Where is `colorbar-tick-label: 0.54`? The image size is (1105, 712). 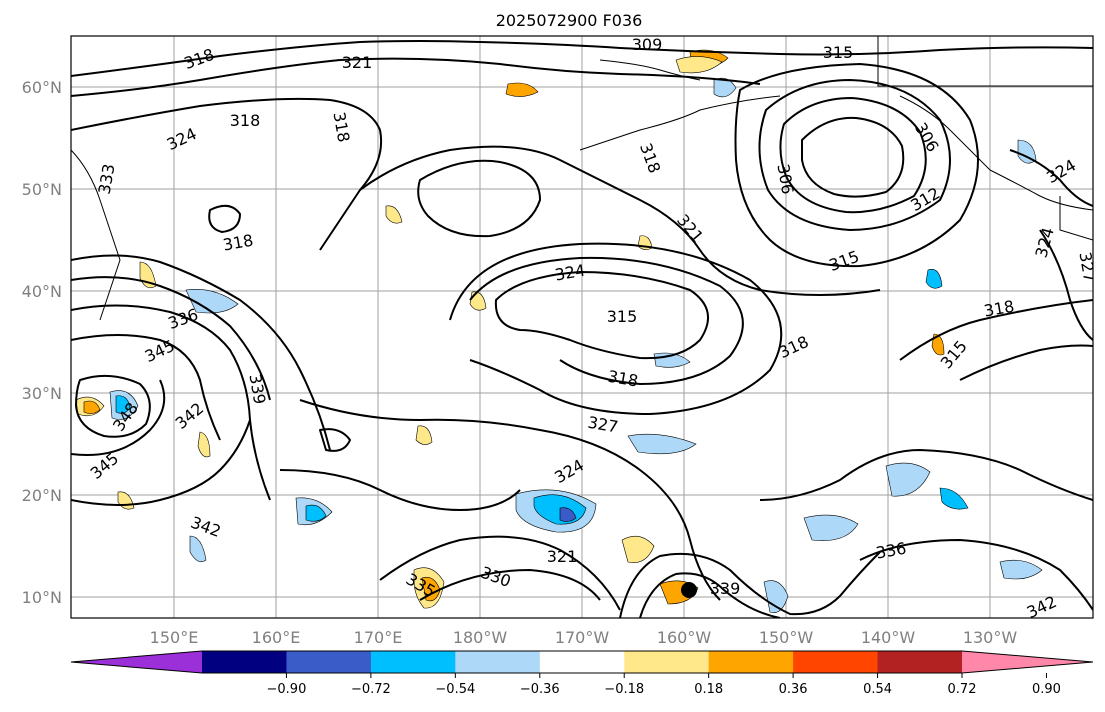 colorbar-tick-label: 0.54 is located at coordinates (877, 689).